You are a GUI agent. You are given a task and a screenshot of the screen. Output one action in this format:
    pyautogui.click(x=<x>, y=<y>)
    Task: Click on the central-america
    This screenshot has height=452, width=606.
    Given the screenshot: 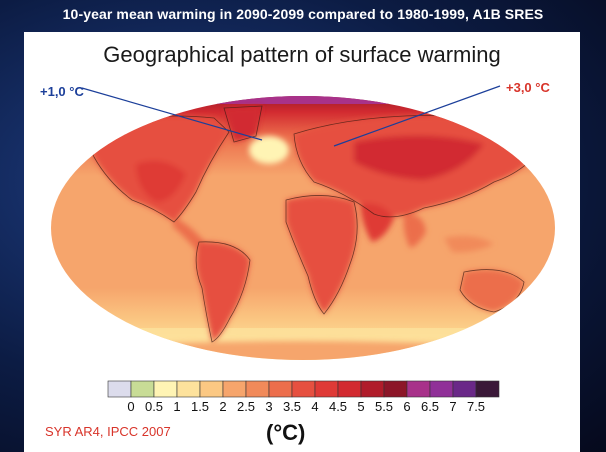 What is the action you would take?
    pyautogui.click(x=189, y=234)
    